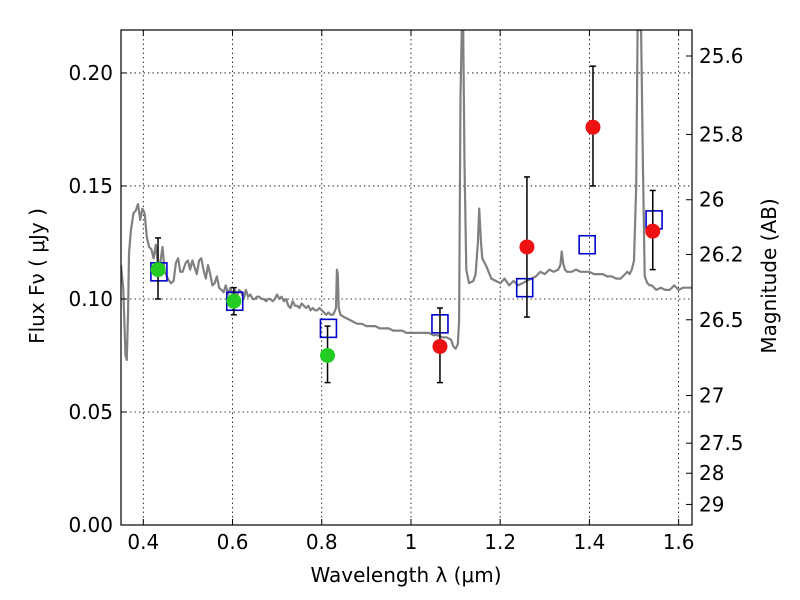  I want to click on x-tick-label: 1.6, so click(679, 542).